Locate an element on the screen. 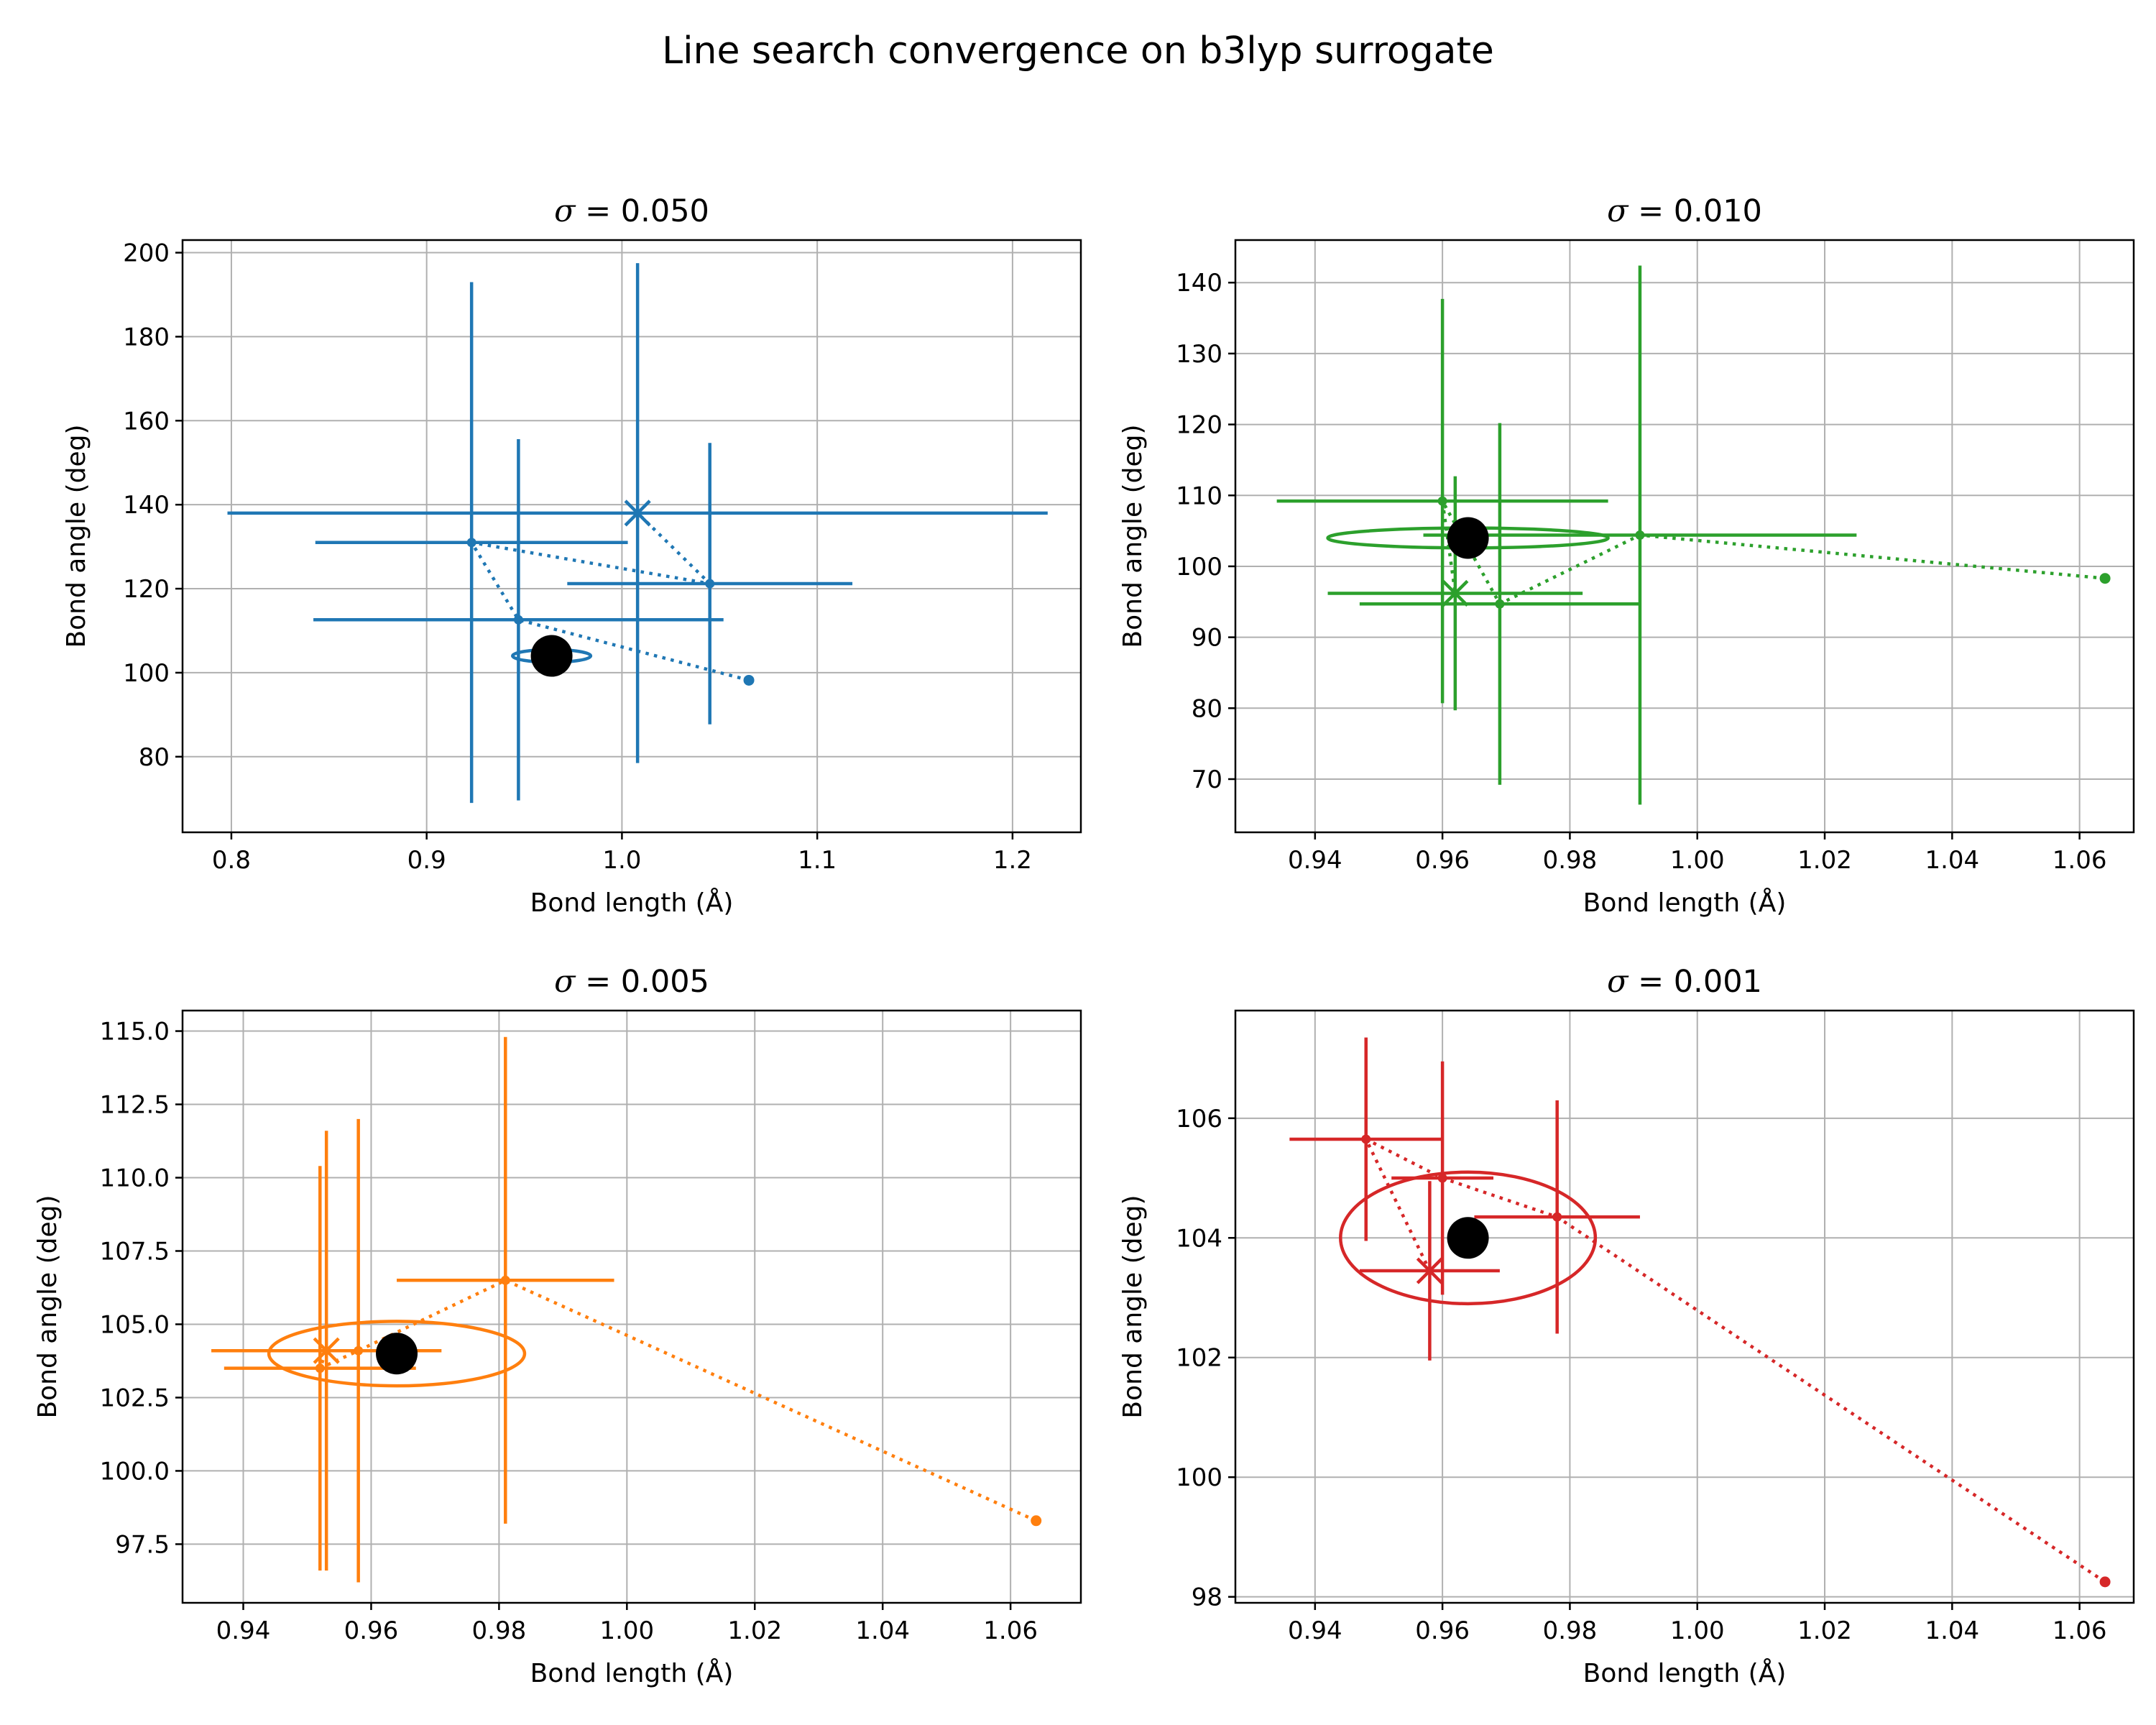  y-tick-label: 107.5 is located at coordinates (135, 1251).